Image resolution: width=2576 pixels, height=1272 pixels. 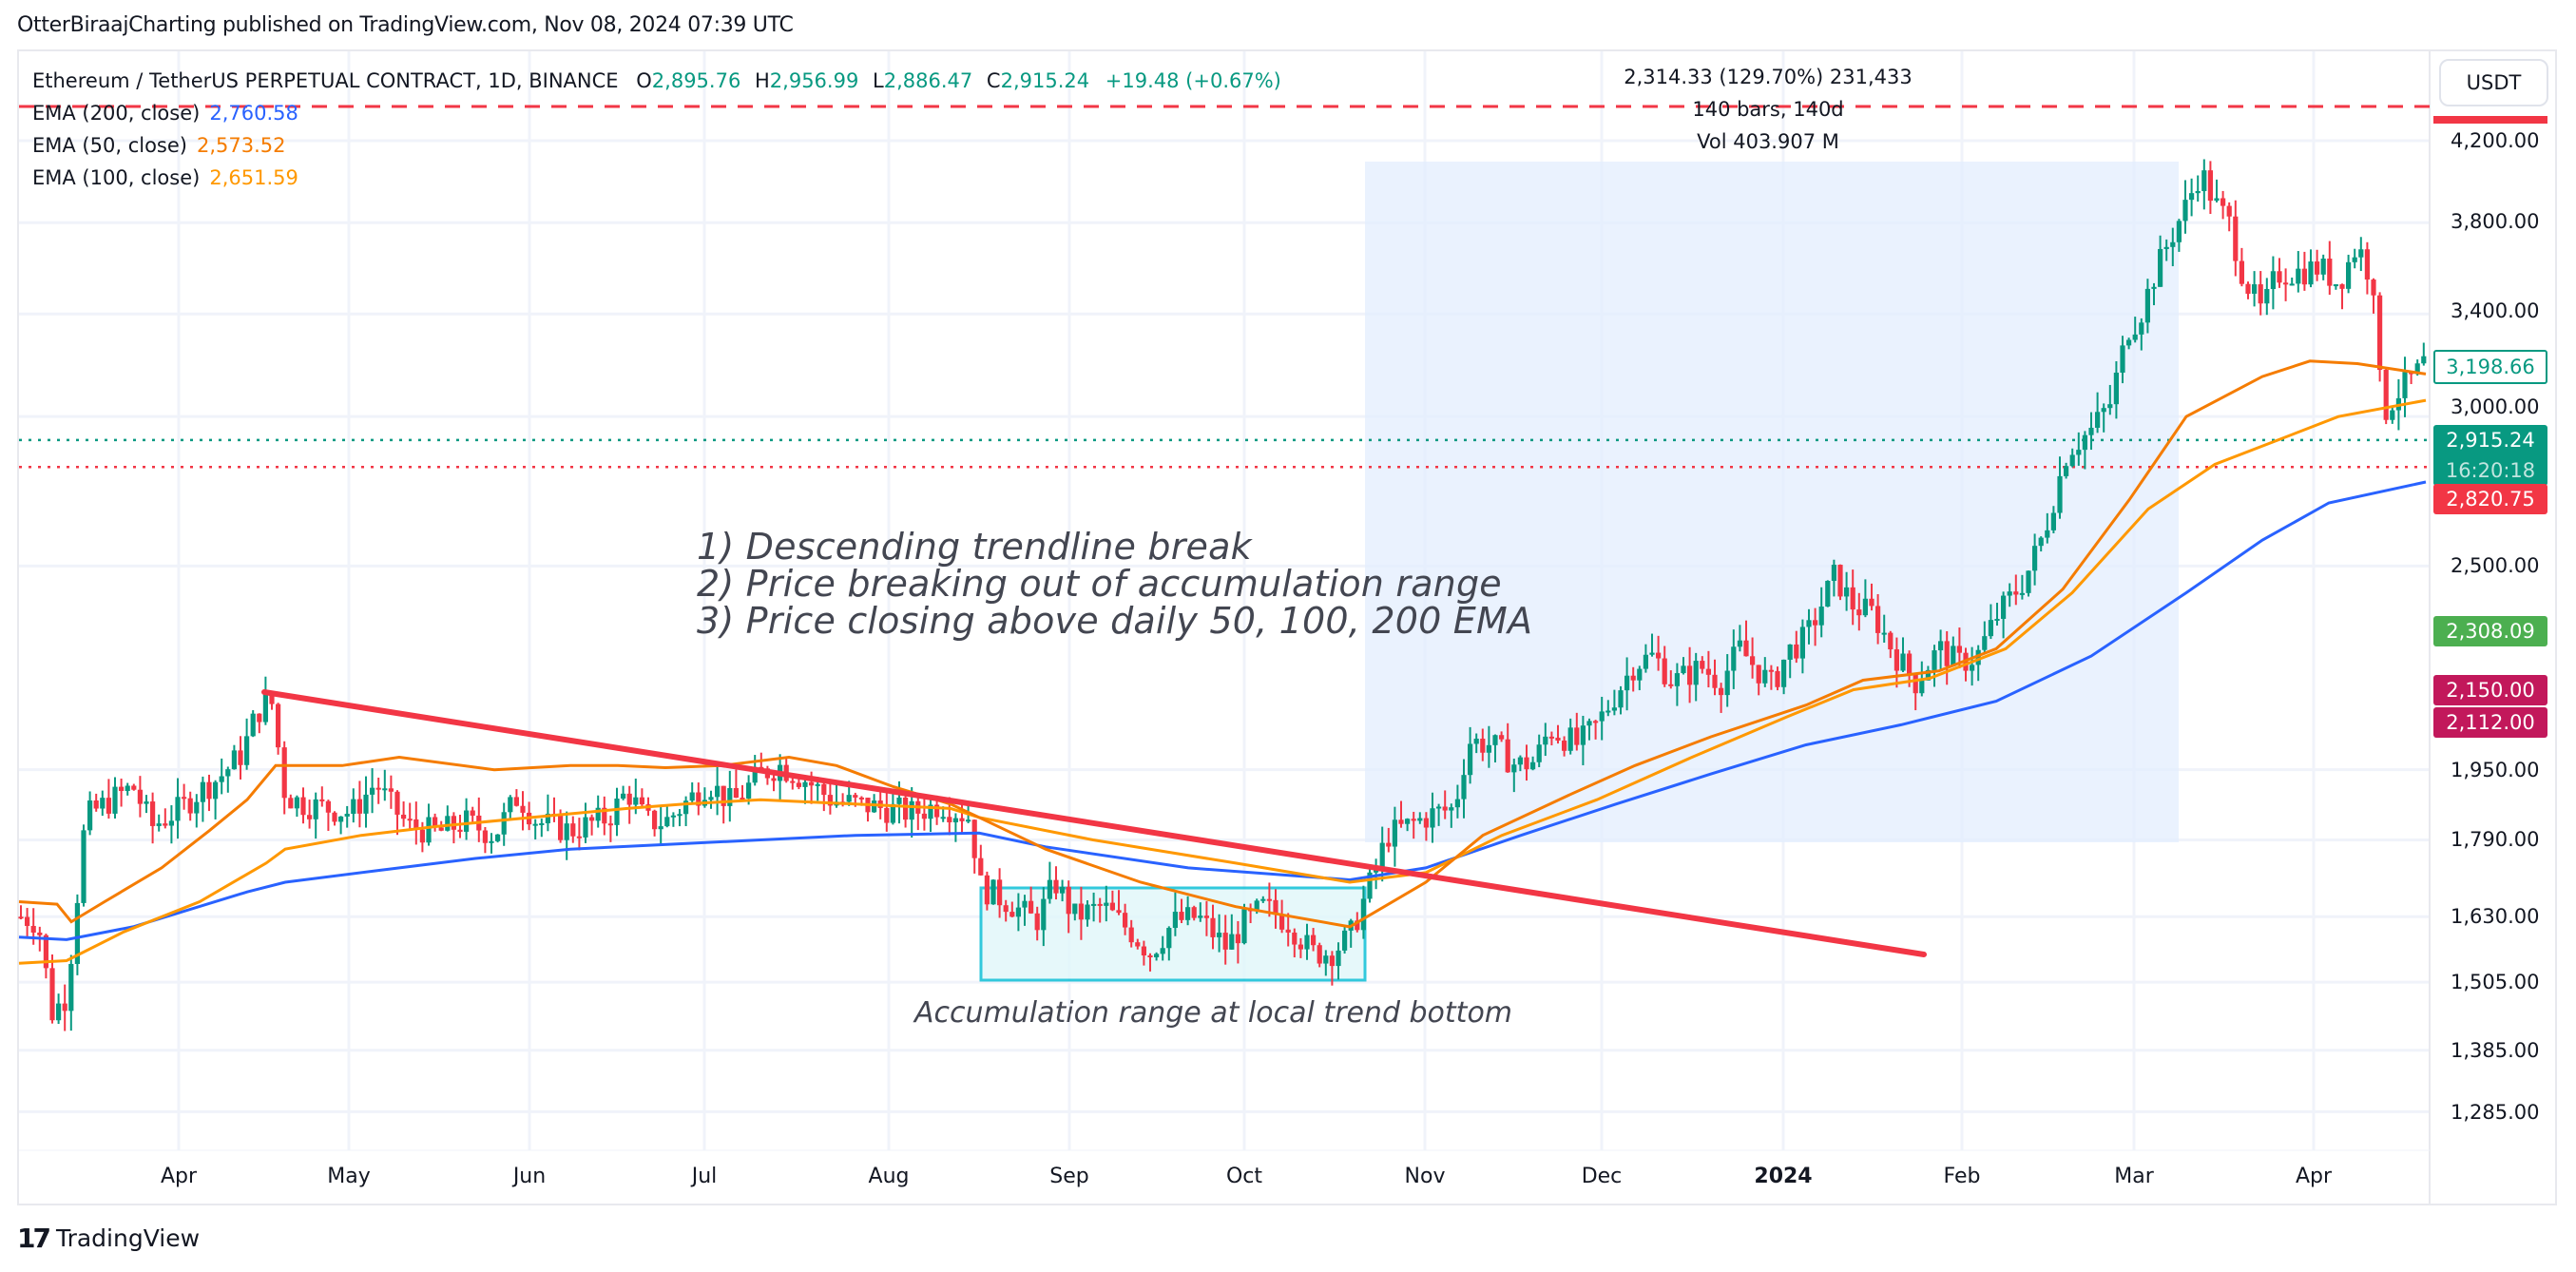 I want to click on currency-button: USDT, so click(x=2494, y=82).